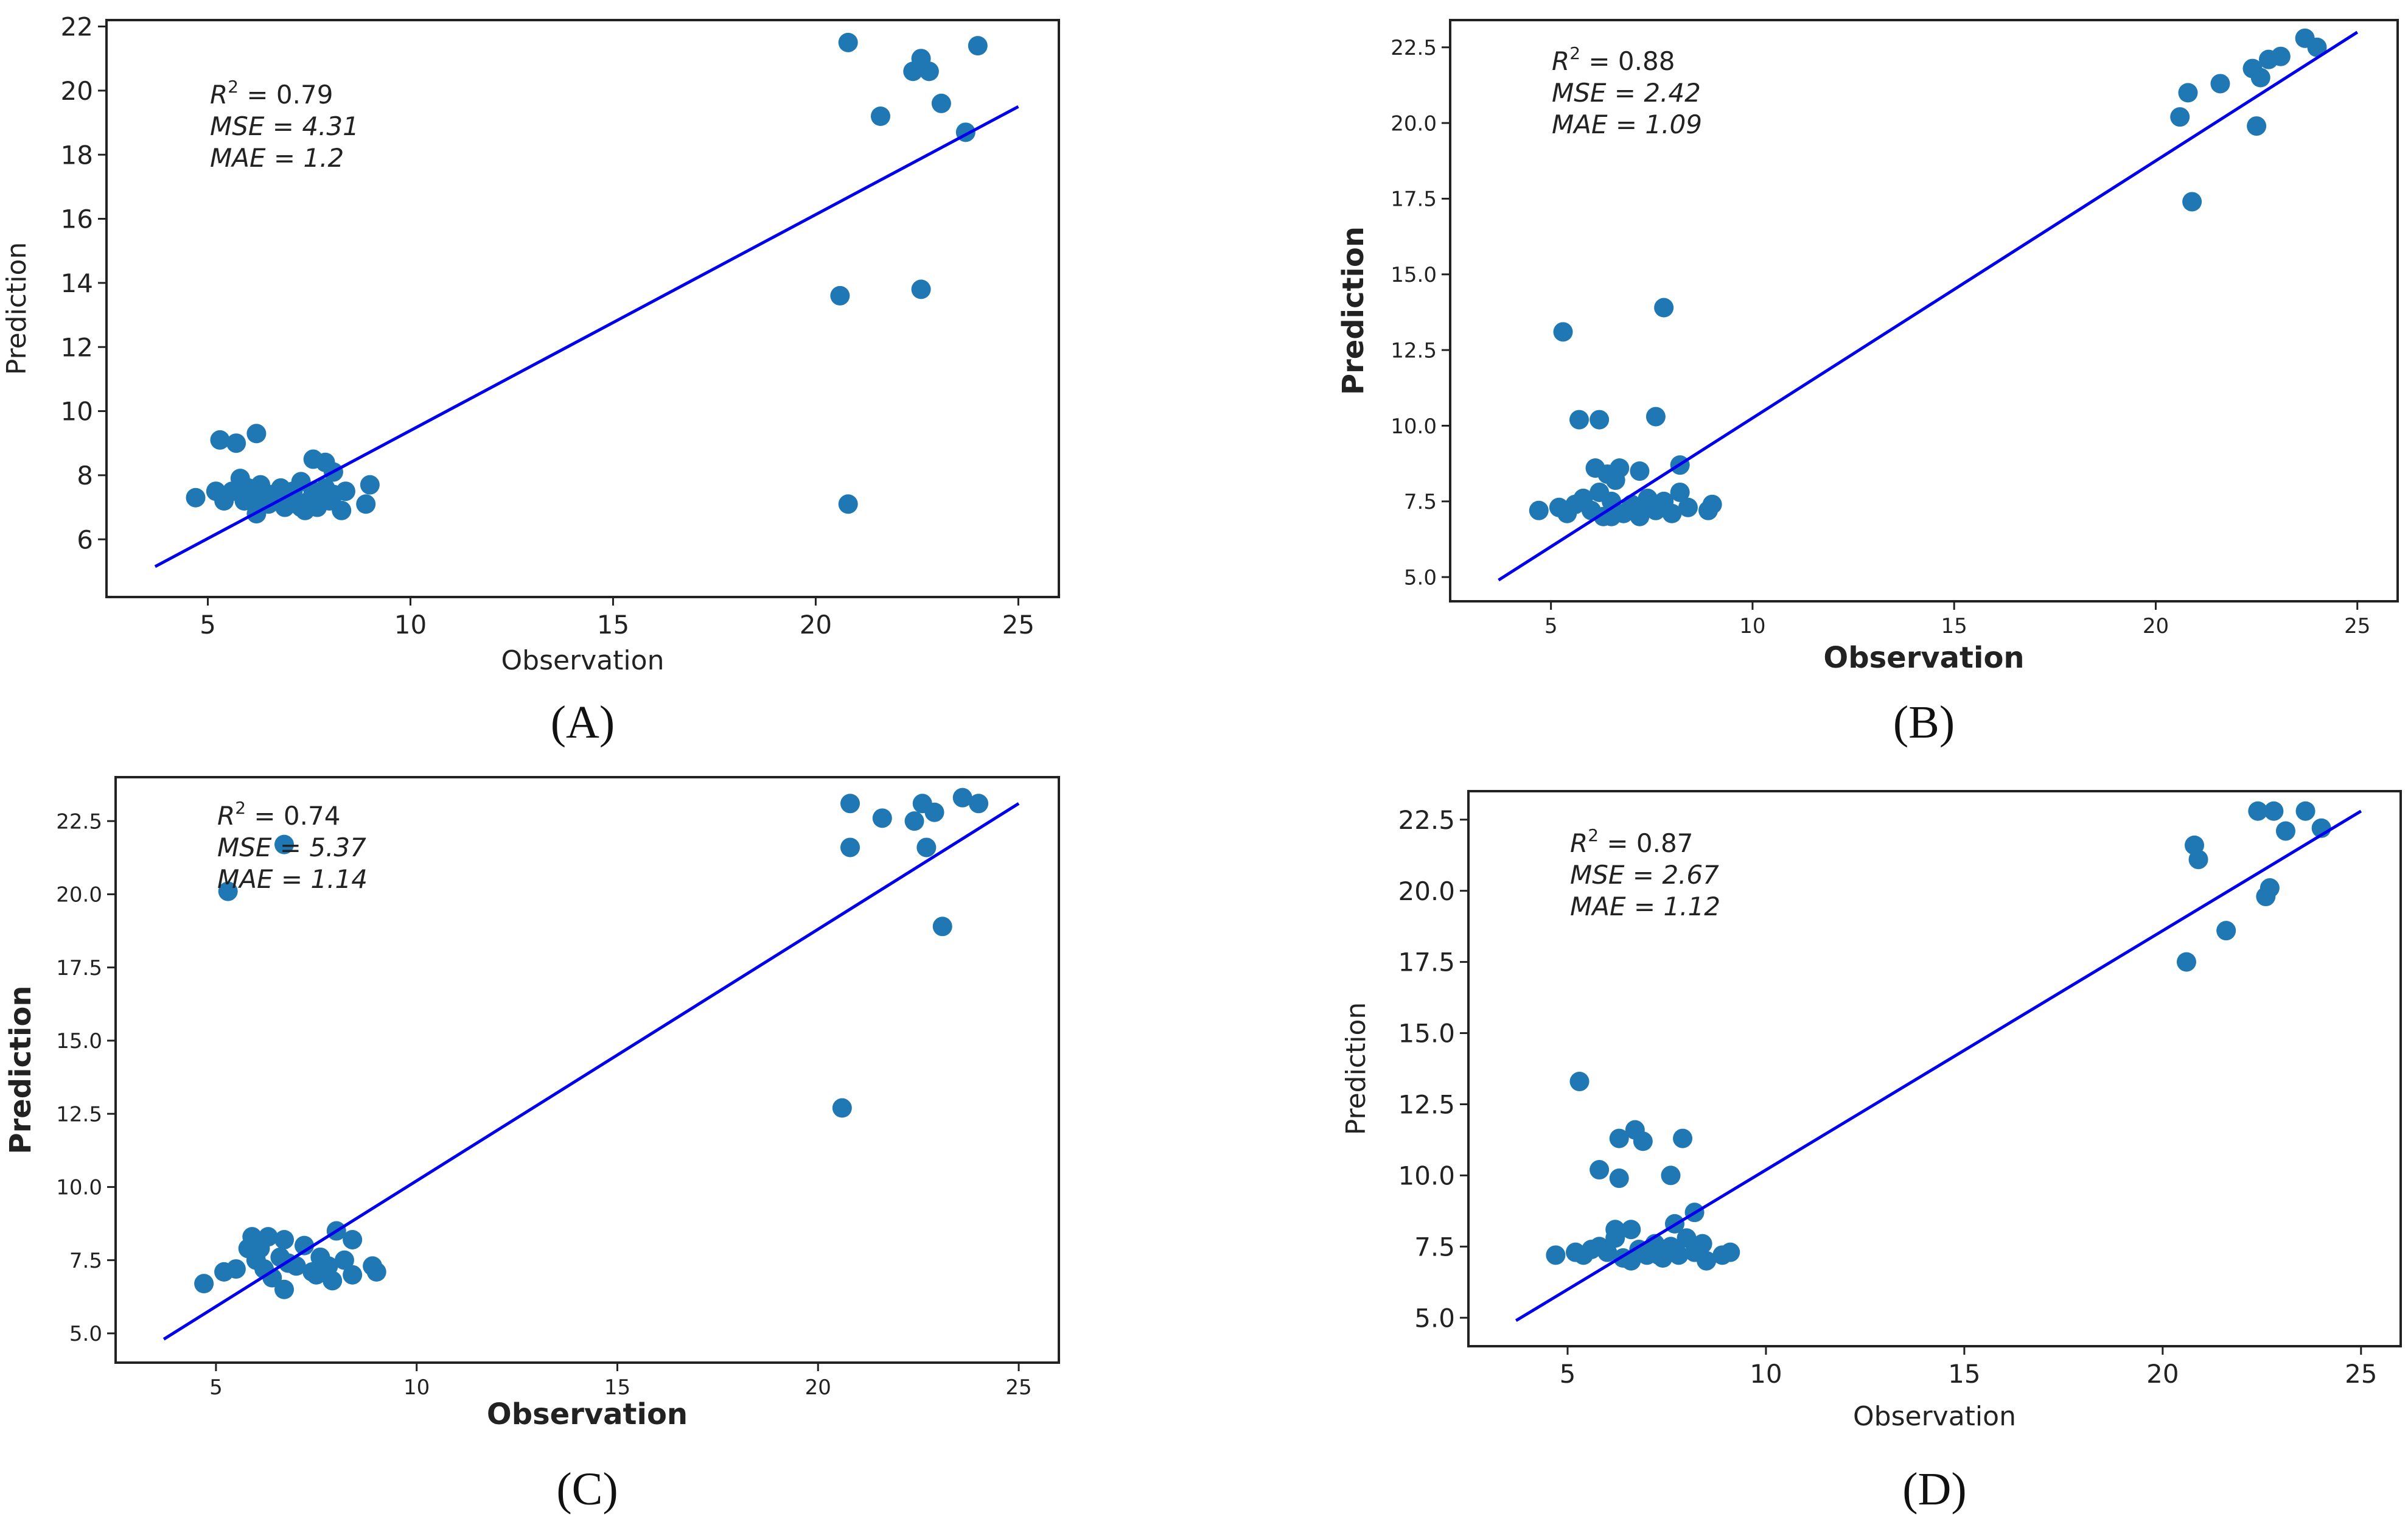  What do you see at coordinates (1434, 1318) in the screenshot?
I see `y-tick-label: 5.0` at bounding box center [1434, 1318].